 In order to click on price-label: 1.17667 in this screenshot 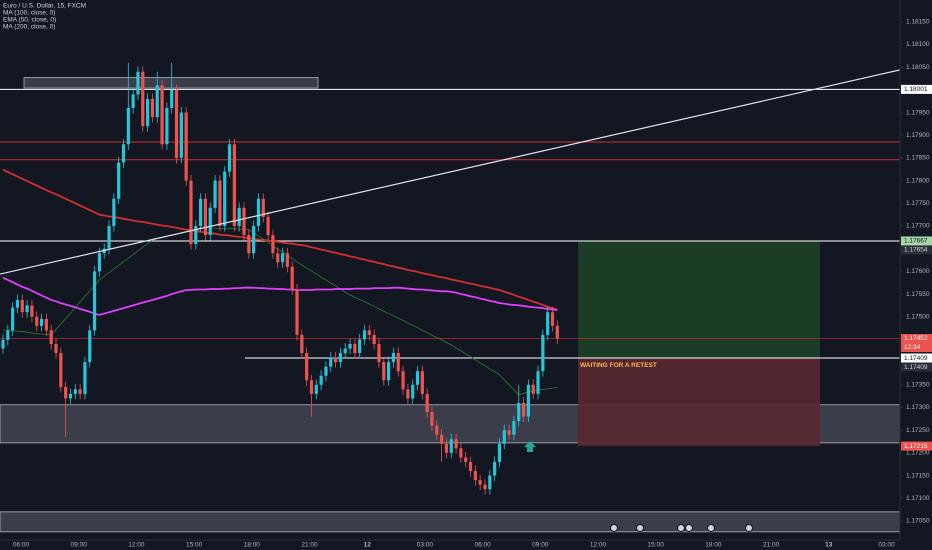, I will do `click(916, 241)`.